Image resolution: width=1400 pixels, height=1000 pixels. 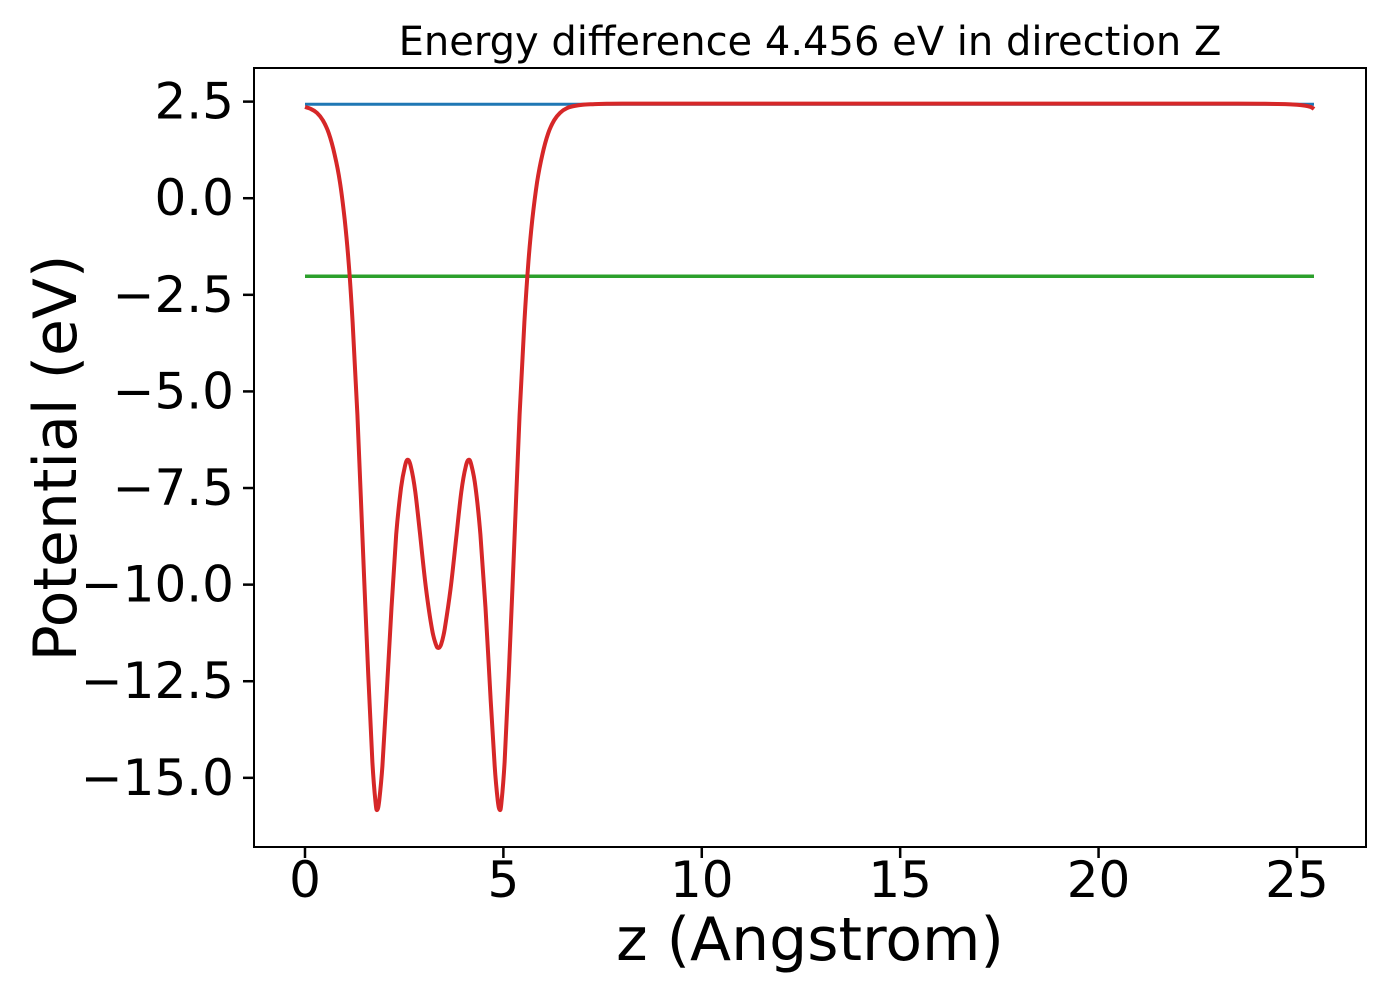 What do you see at coordinates (1297, 880) in the screenshot?
I see `x-tick-label: 25` at bounding box center [1297, 880].